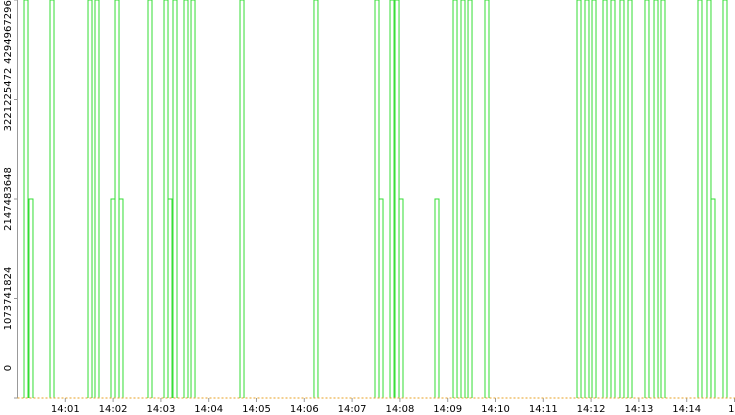 This screenshot has height=415, width=735. I want to click on y-tick-label: 4294967296, so click(8, 32).